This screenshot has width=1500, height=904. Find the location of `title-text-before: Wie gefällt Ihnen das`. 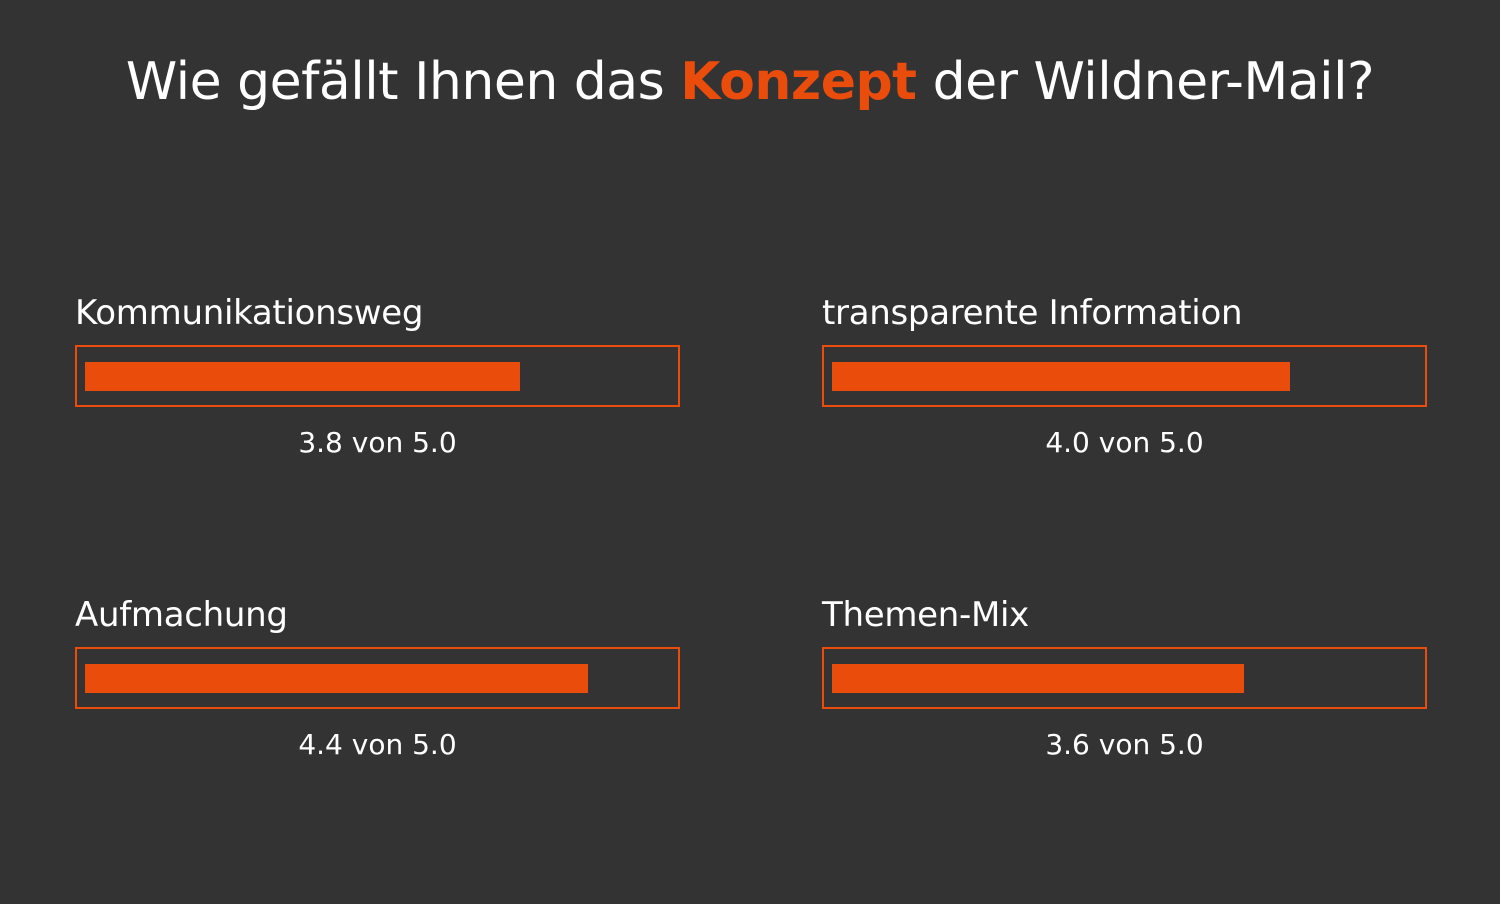

title-text-before: Wie gefällt Ihnen das is located at coordinates (403, 82).